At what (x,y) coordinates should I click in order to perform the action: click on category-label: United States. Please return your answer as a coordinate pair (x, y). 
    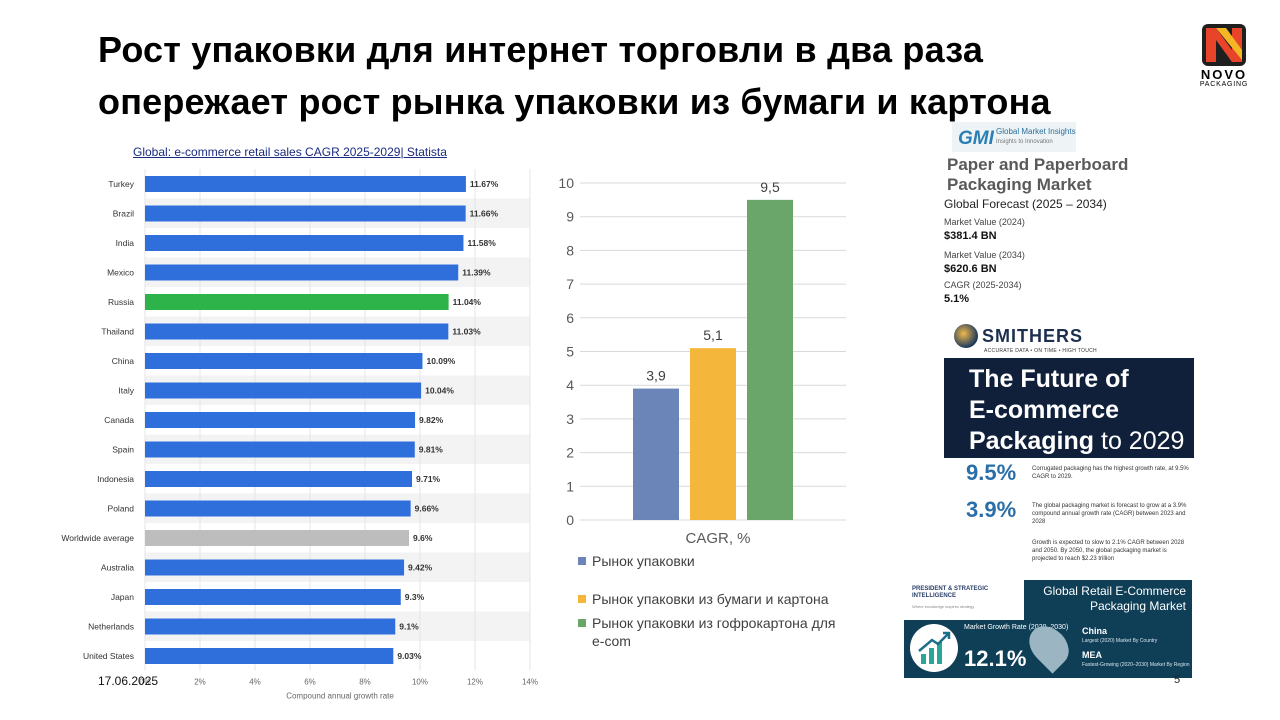
    Looking at the image, I should click on (108, 656).